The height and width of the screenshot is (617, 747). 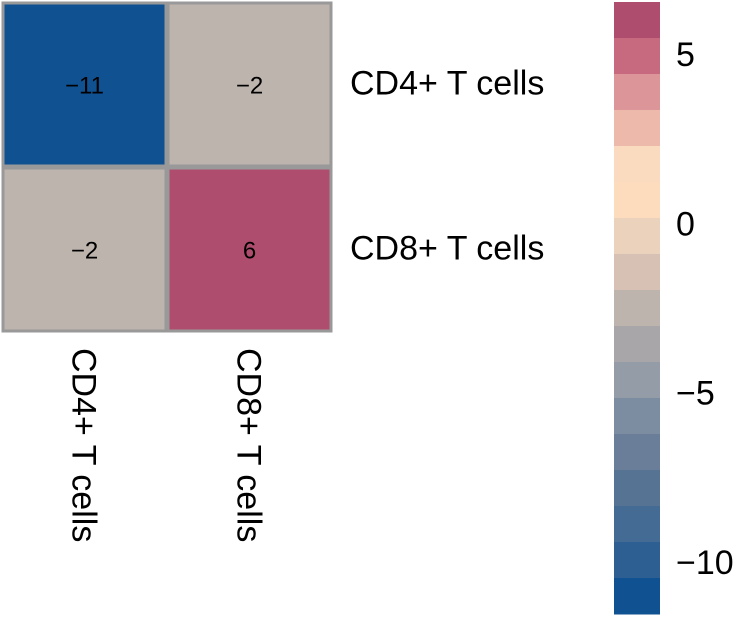 What do you see at coordinates (447, 166) in the screenshot?
I see `row-labels: CD4+ T cells CD8+ T cells` at bounding box center [447, 166].